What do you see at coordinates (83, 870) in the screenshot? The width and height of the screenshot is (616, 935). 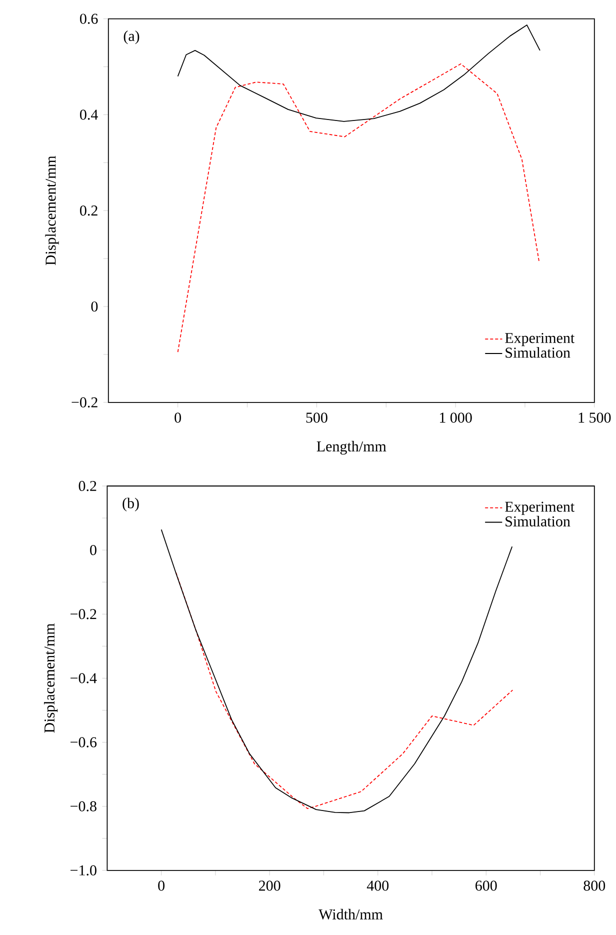 I see `y-tick-label: −1.0` at bounding box center [83, 870].